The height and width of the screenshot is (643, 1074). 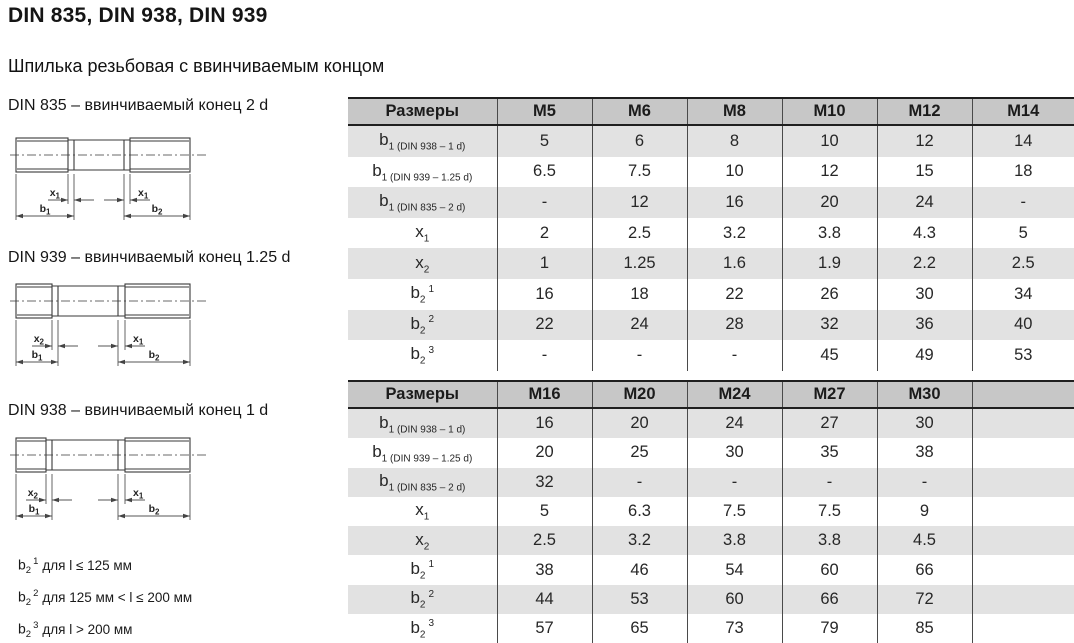 What do you see at coordinates (734, 628) in the screenshot?
I see `table-cell: 73` at bounding box center [734, 628].